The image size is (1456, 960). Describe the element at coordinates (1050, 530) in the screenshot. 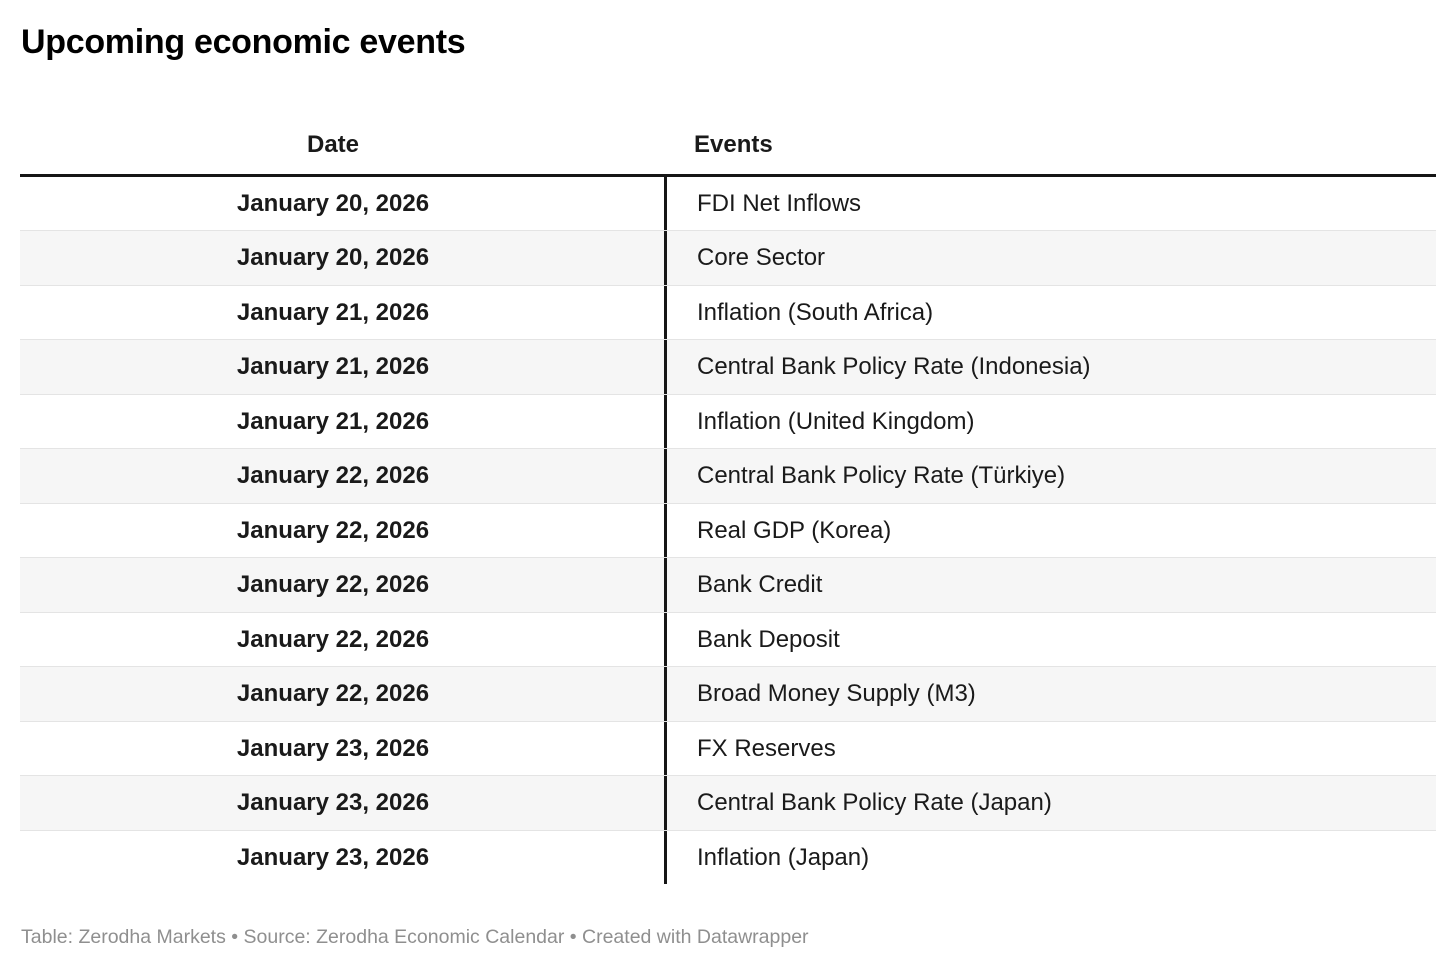

I see `event-cell: Real GDP (Korea)` at that location.